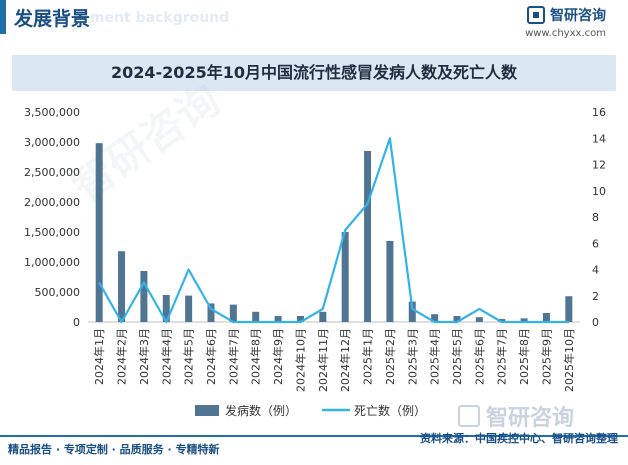 Image resolution: width=628 pixels, height=465 pixels. I want to click on section-subtitle-ghost: ment background, so click(160, 18).